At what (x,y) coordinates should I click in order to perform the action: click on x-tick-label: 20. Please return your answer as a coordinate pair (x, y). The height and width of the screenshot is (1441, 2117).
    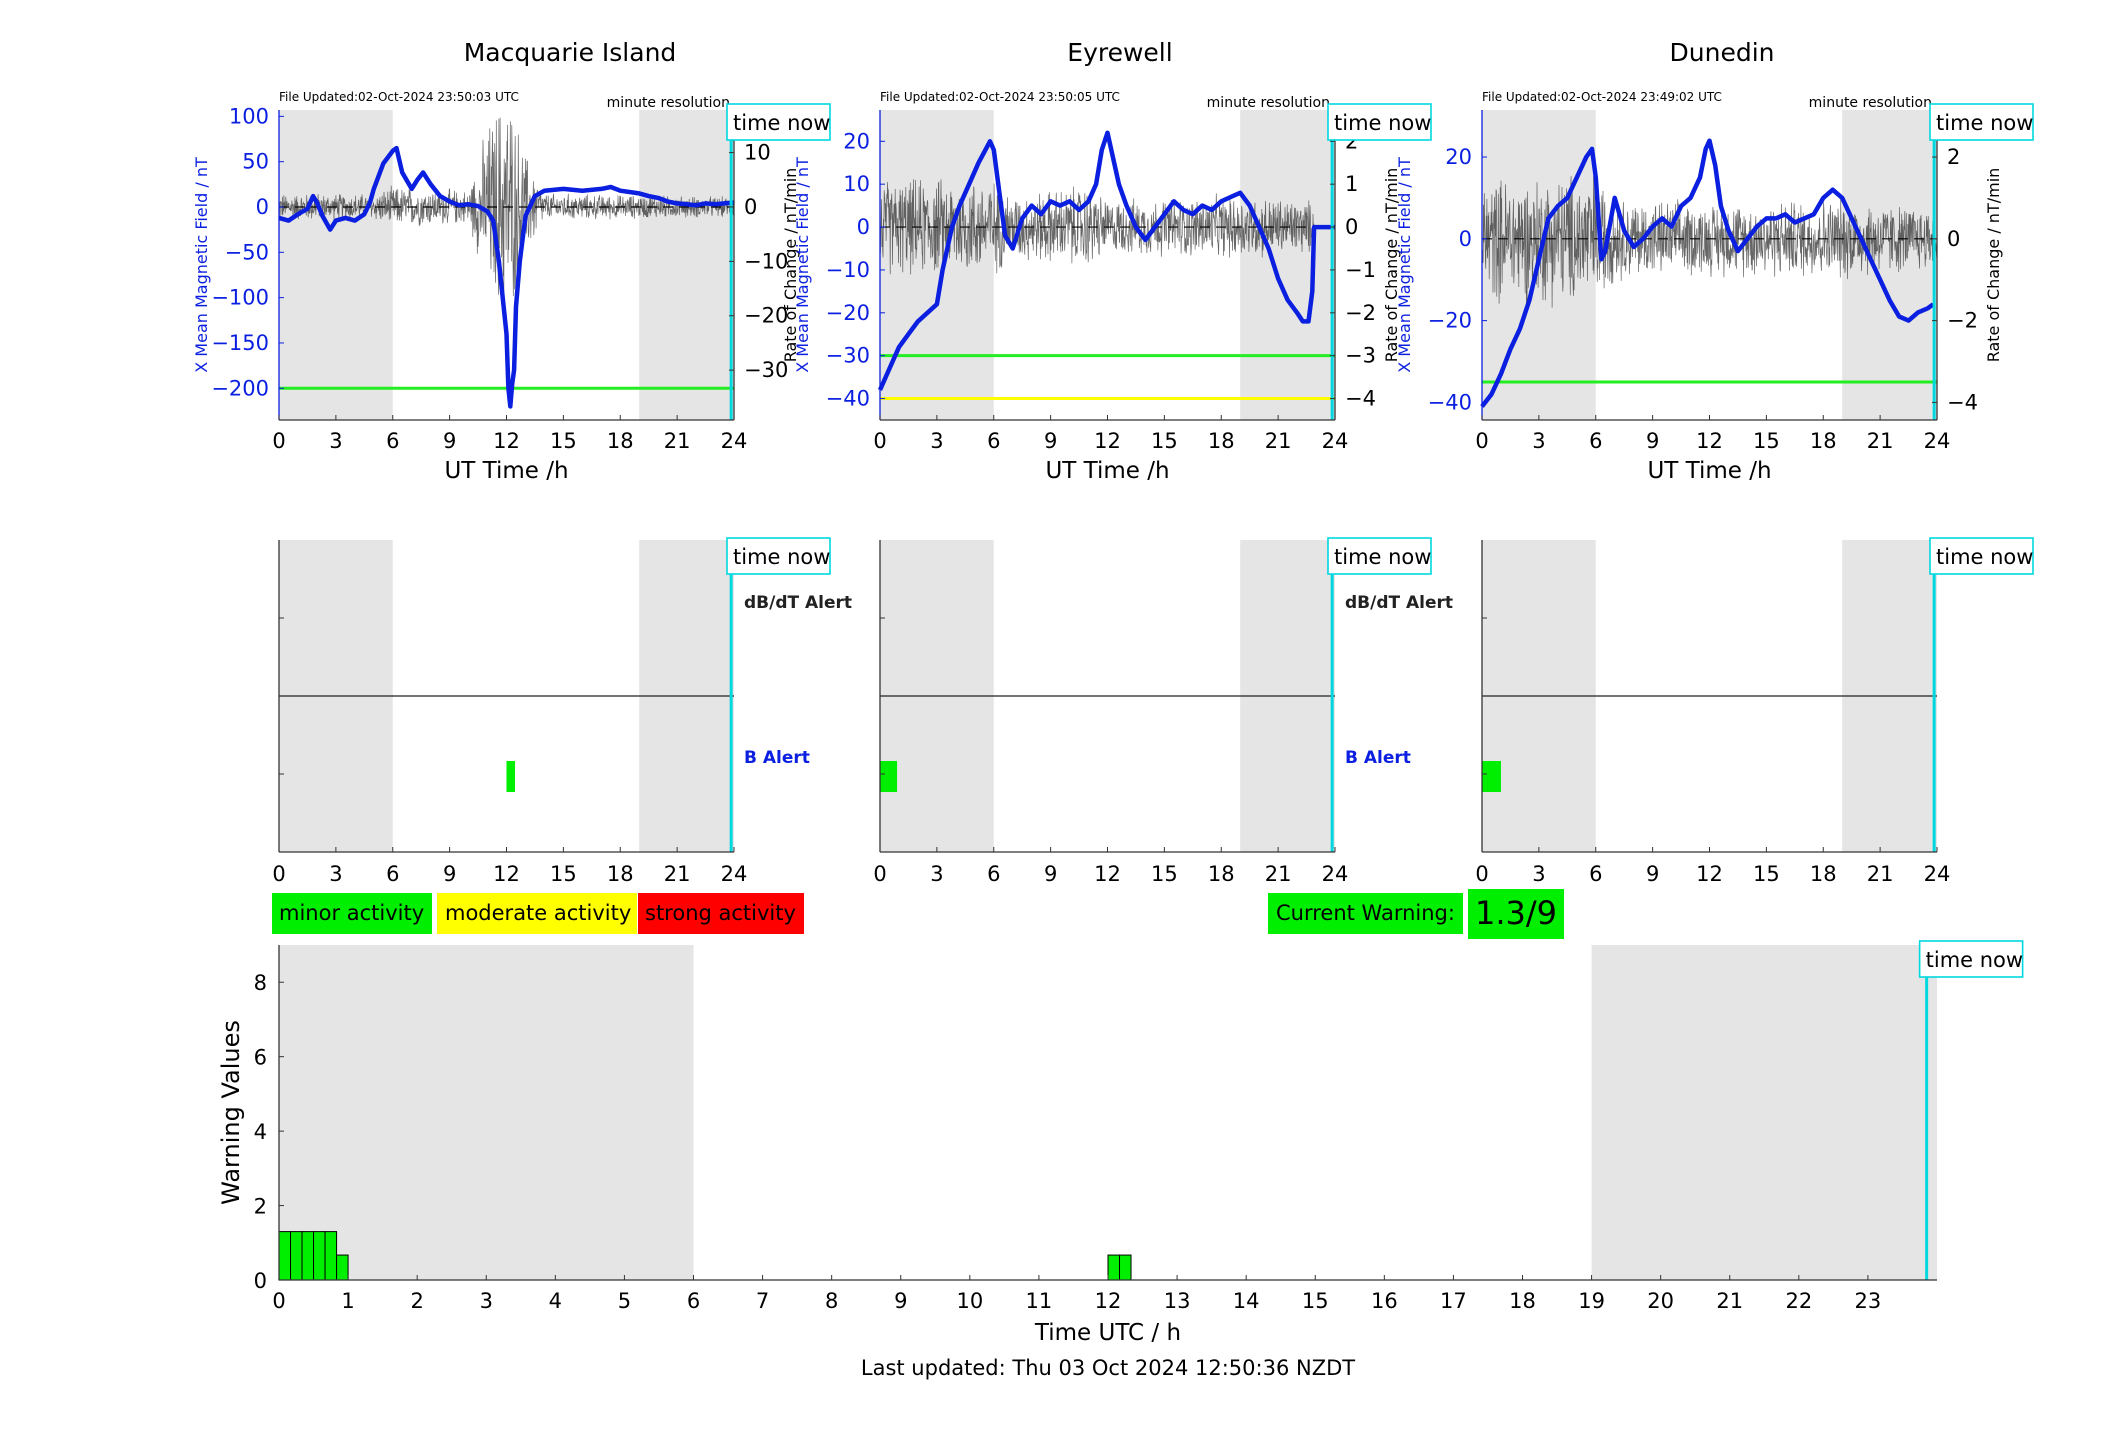
    Looking at the image, I should click on (1660, 1301).